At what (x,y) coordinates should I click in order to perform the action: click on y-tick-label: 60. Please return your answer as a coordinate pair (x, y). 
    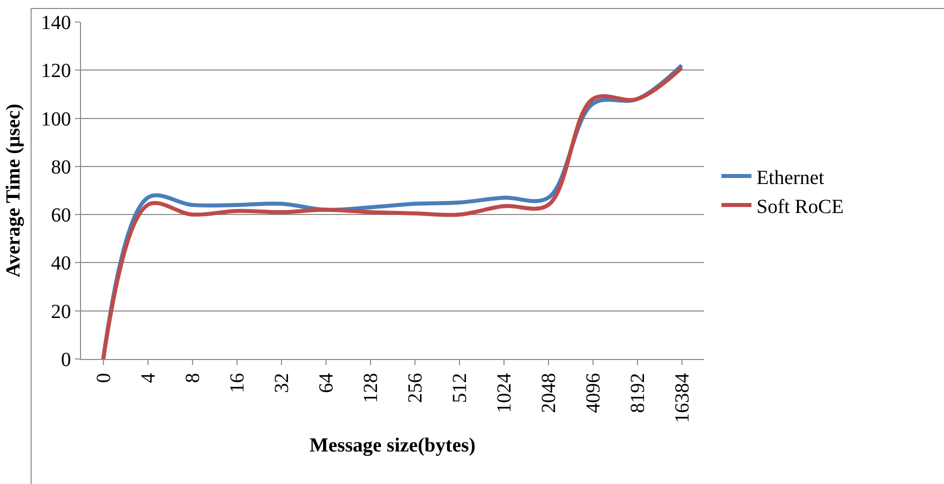
    Looking at the image, I should click on (61, 215).